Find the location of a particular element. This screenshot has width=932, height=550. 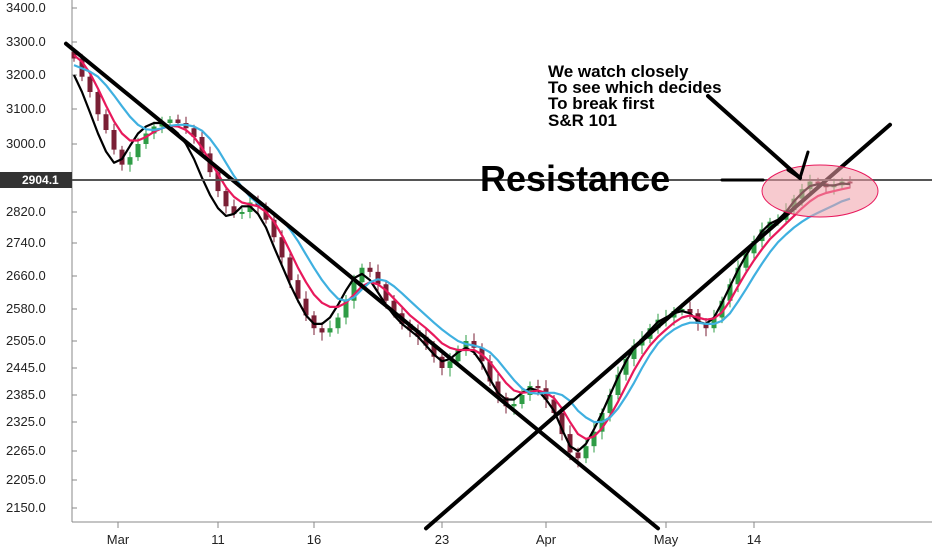

x-tick-label: 16 is located at coordinates (314, 539).